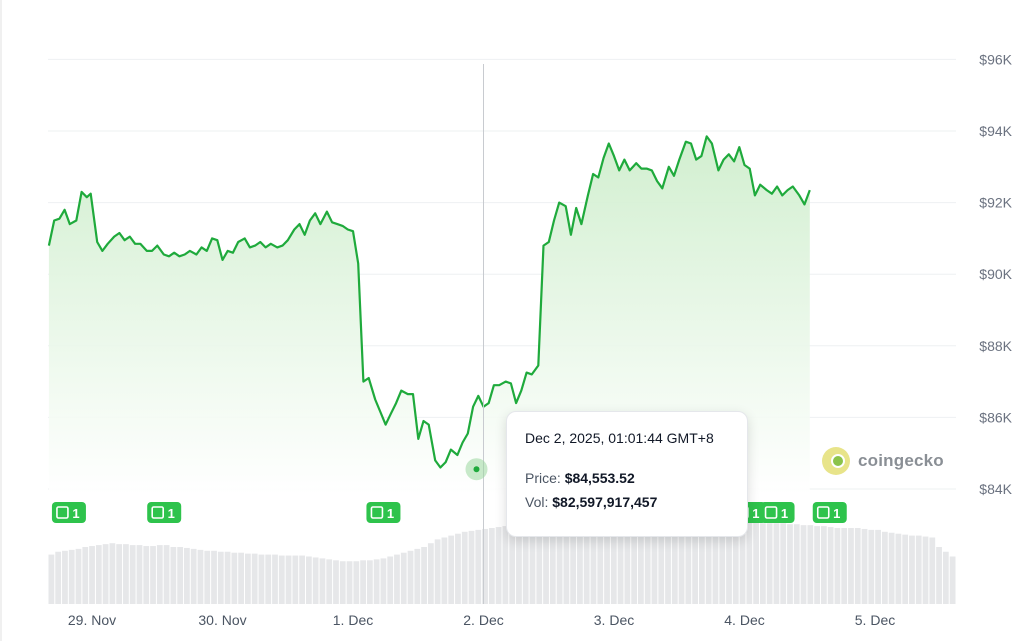 The height and width of the screenshot is (641, 1024). I want to click on tooltip-volume-value: $82,597,917,457, so click(605, 502).